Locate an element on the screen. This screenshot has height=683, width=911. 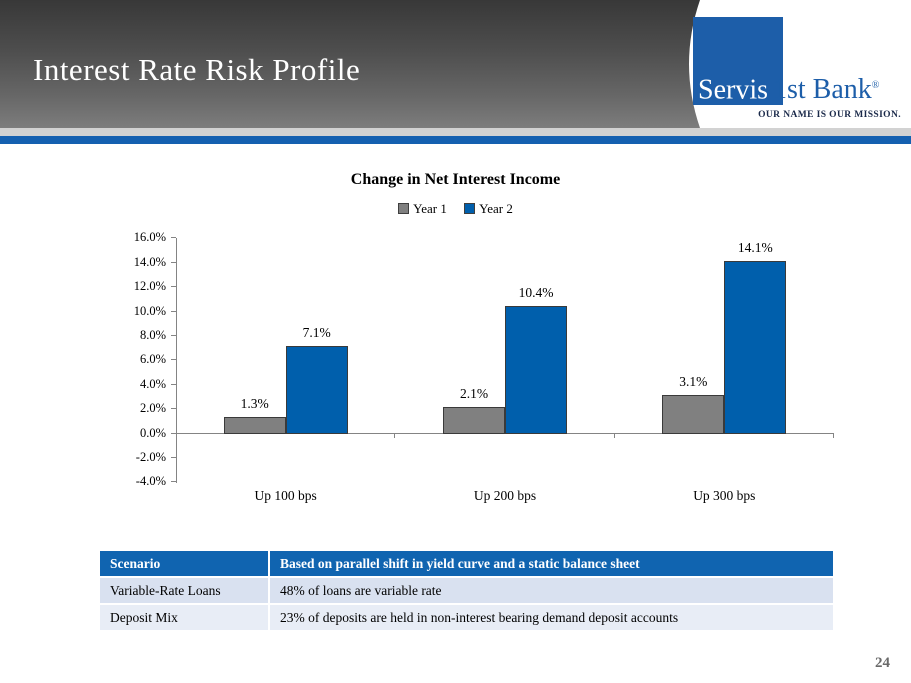
x-category-label: Up 200 bps is located at coordinates (505, 495).